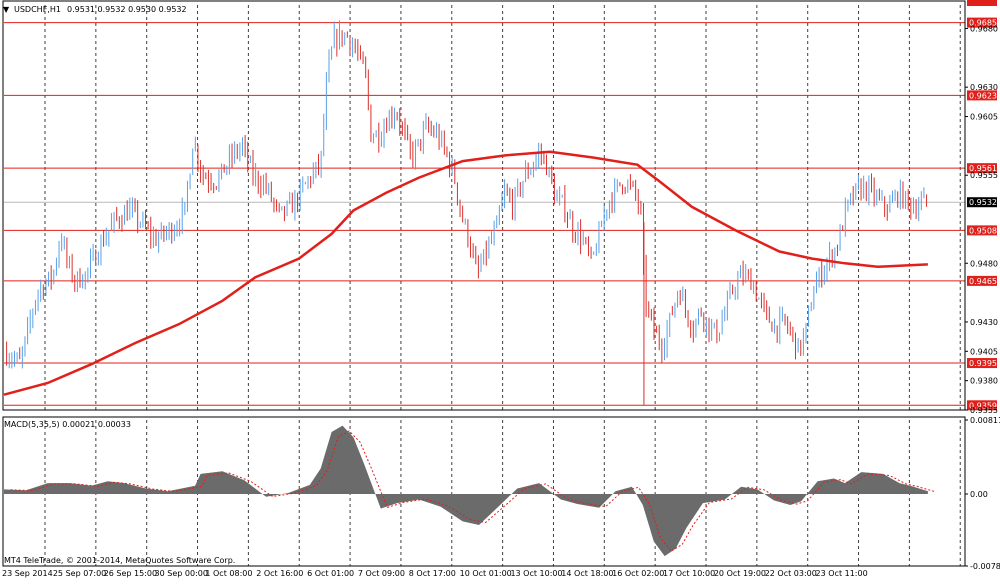  I want to click on time-tick-label: 17 Oct 10:00, so click(689, 573).